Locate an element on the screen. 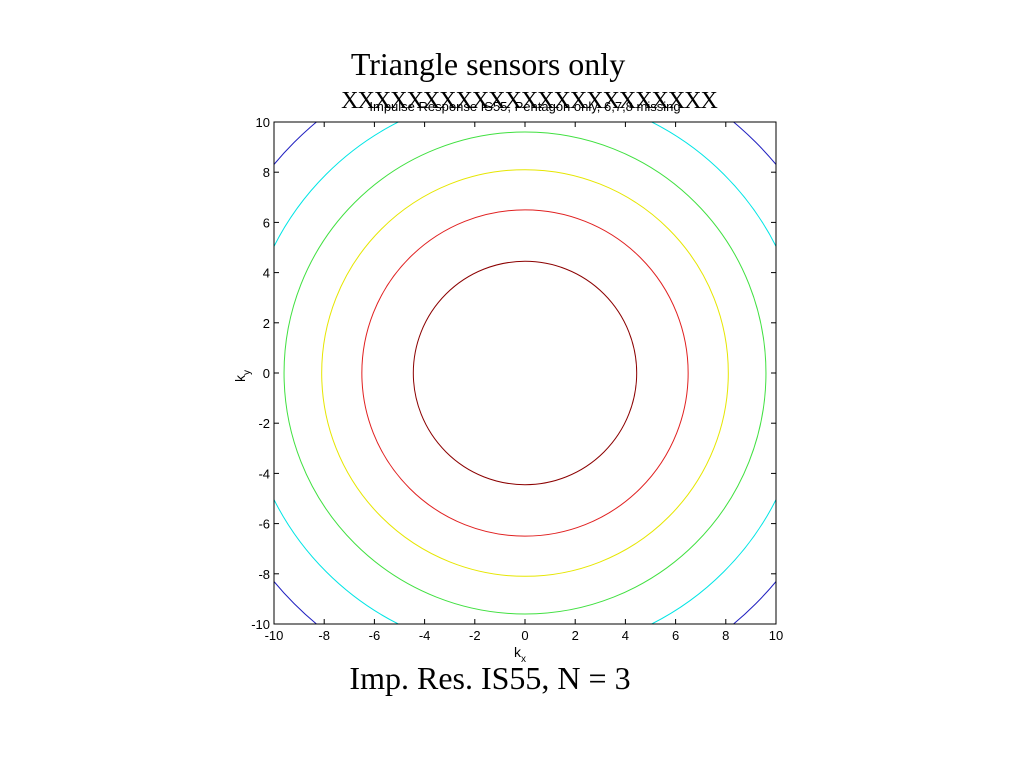 The width and height of the screenshot is (1024, 768). y-tick-label-9: -8 is located at coordinates (264, 574).